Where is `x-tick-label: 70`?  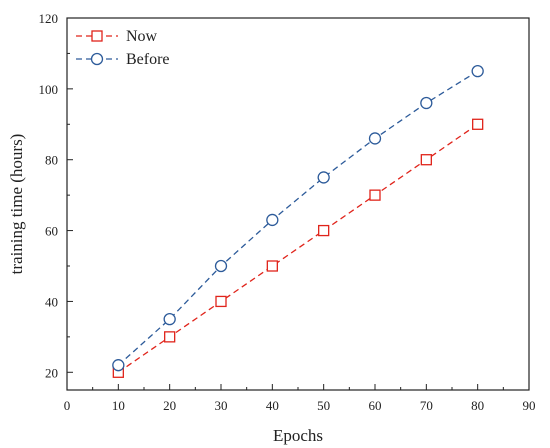 x-tick-label: 70 is located at coordinates (426, 405).